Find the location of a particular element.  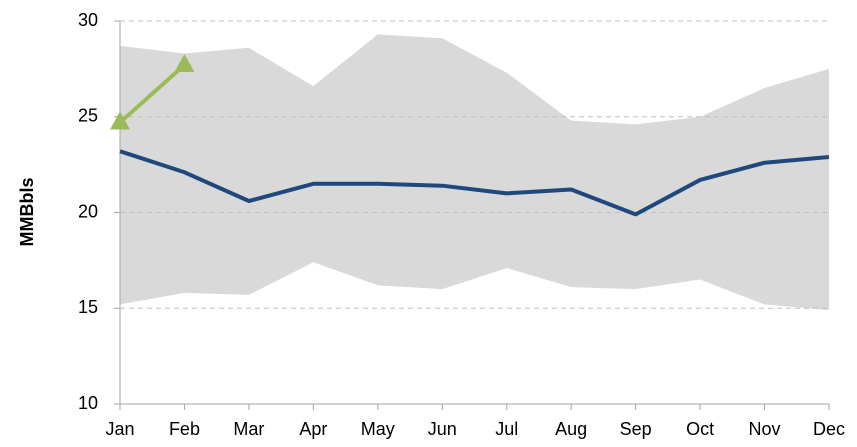

y-tick-label: 20 is located at coordinates (88, 211).